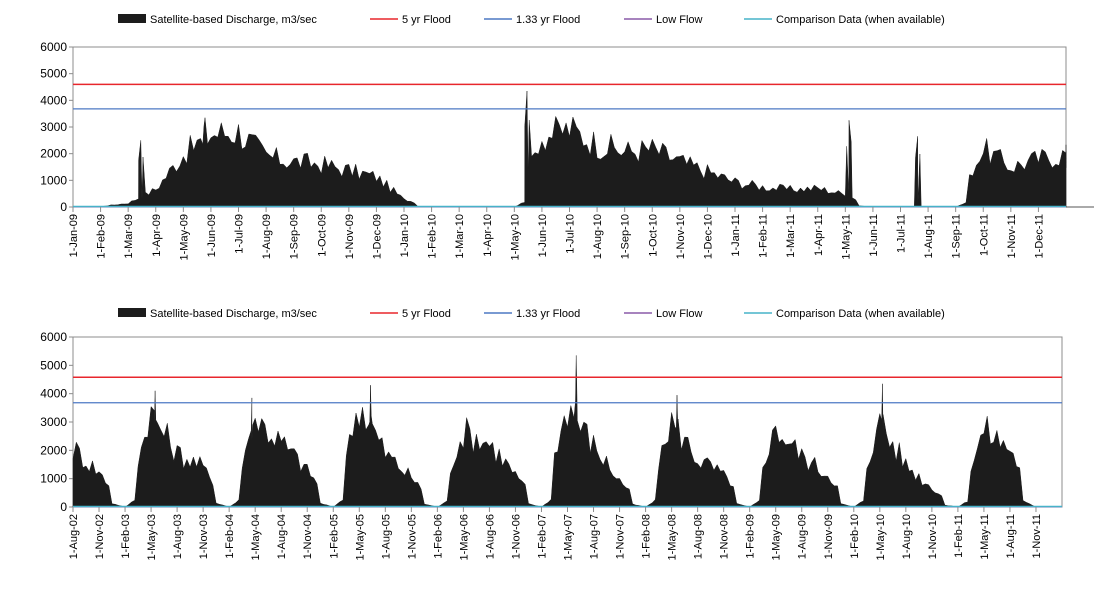  I want to click on x-tick-label: 1-Feb-07, so click(542, 536).